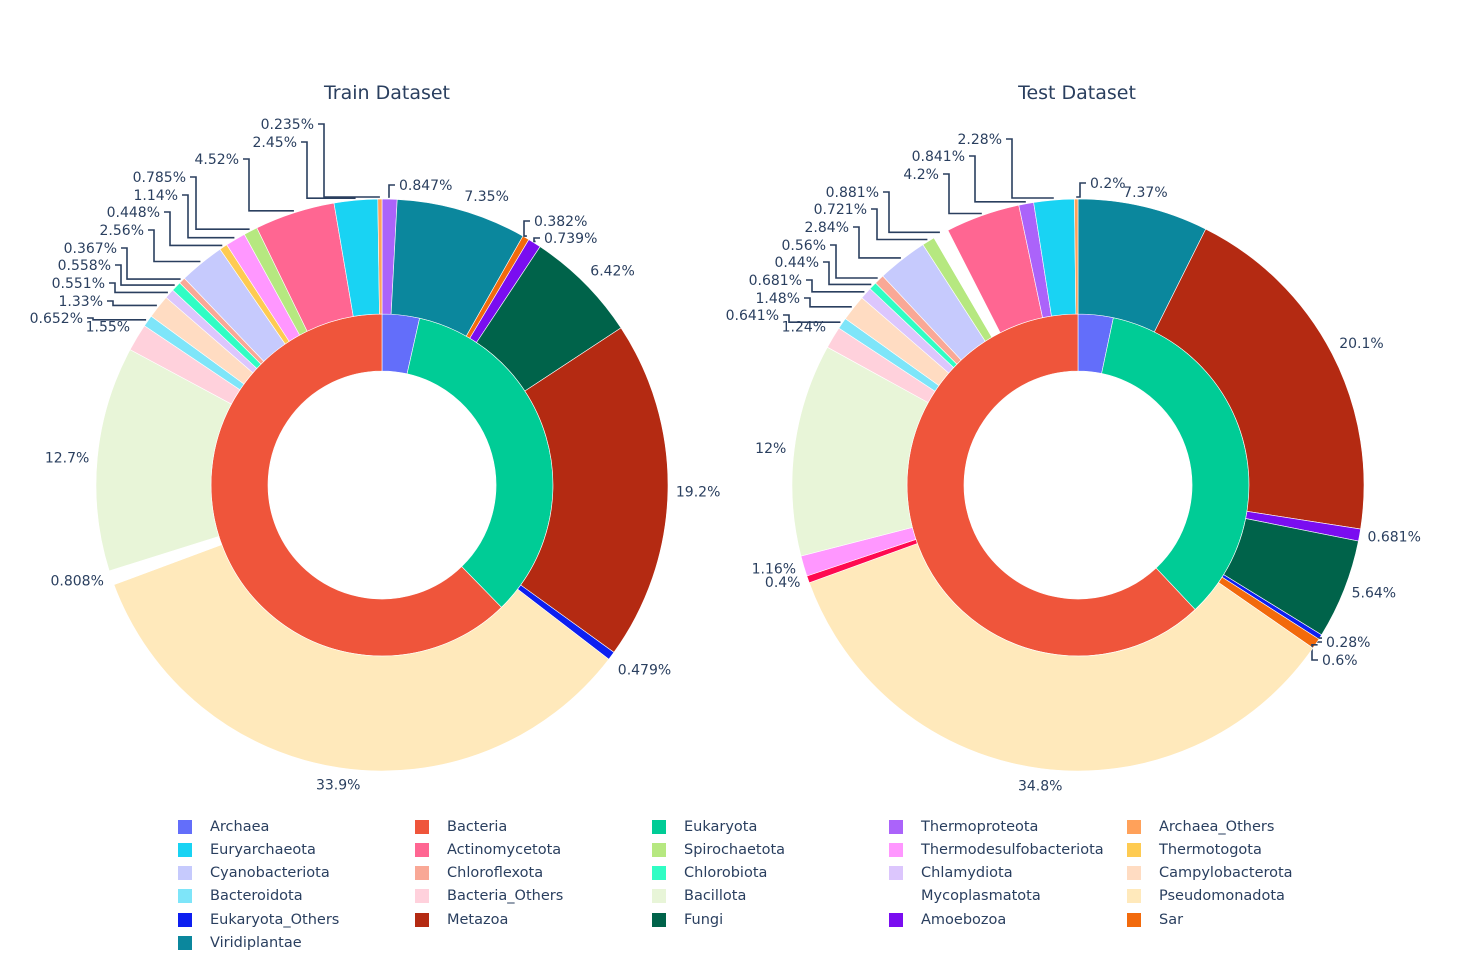 Image resolution: width=1461 pixels, height=974 pixels. Describe the element at coordinates (159, 178) in the screenshot. I see `train-label-spirochaetota: 0.785%` at that location.